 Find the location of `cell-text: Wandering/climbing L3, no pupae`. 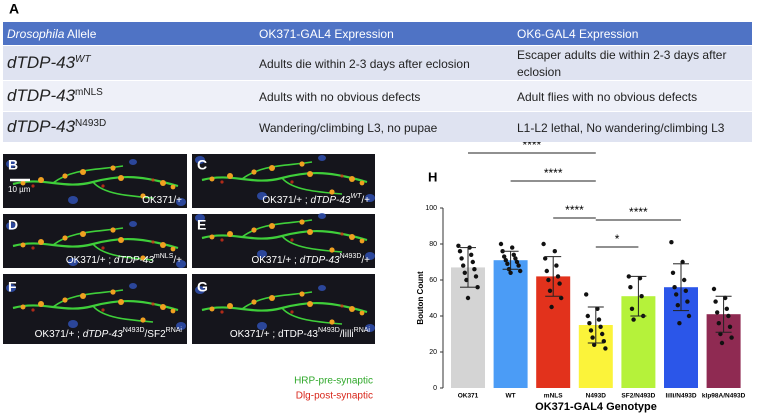

cell-text: Wandering/climbing L3, no pupae is located at coordinates (348, 127).